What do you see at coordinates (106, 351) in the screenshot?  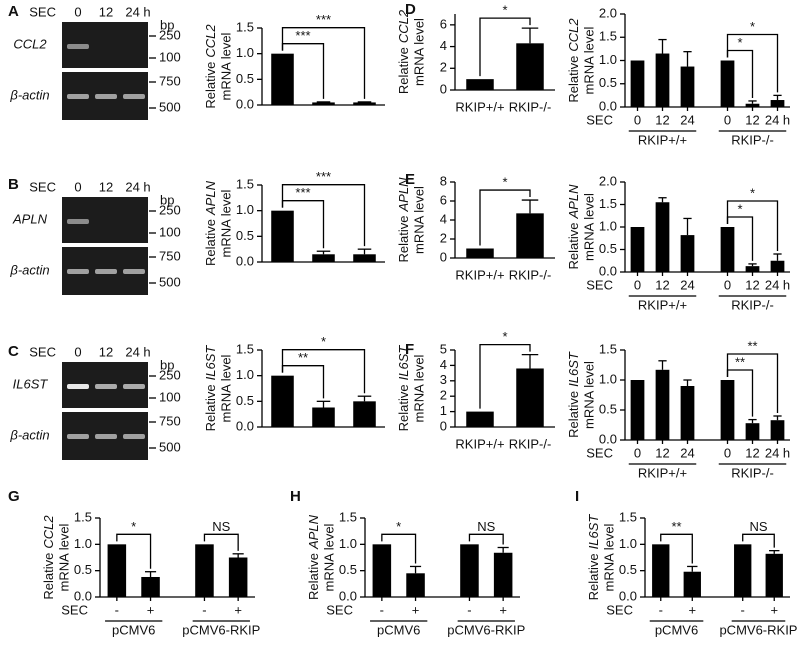 I see `lane-label: 12` at bounding box center [106, 351].